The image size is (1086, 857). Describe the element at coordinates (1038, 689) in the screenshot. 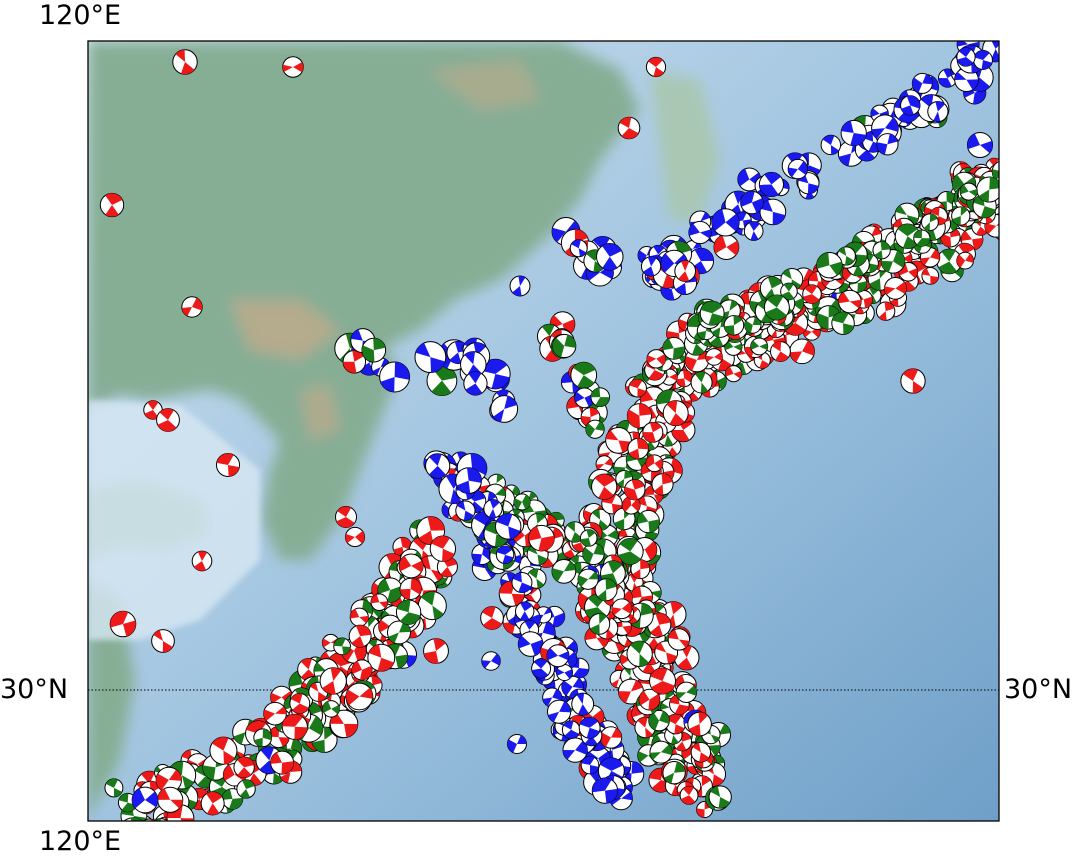

I see `right-latitude-label: 30°N` at that location.